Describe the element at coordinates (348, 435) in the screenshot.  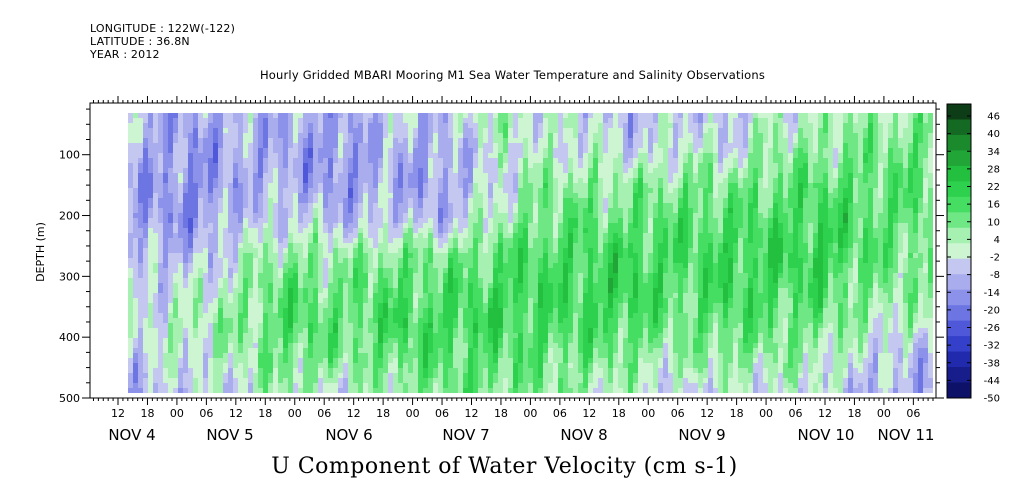
I see `x-day-label: NOV 6` at that location.